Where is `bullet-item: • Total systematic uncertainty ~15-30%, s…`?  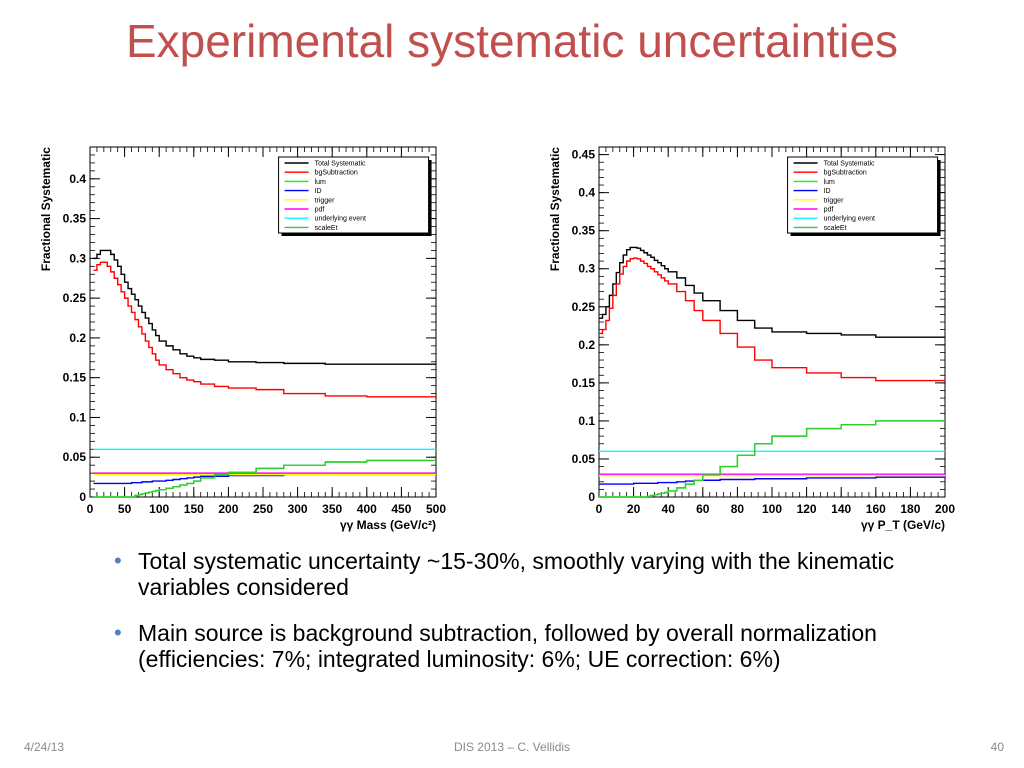 bullet-item: • Total systematic uncertainty ~15-30%, s… is located at coordinates (552, 574).